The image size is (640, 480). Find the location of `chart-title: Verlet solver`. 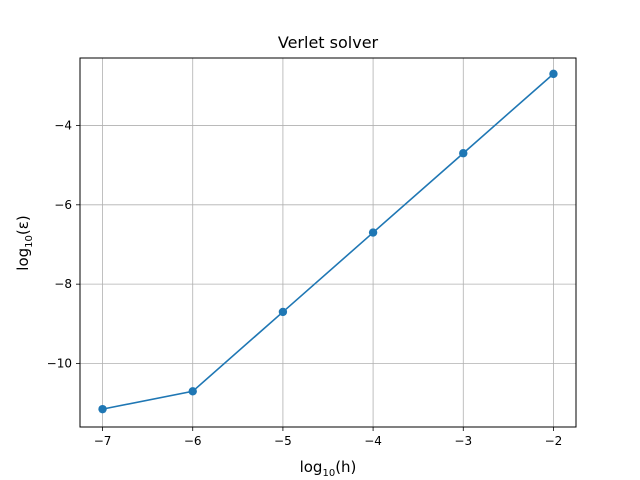

chart-title: Verlet solver is located at coordinates (328, 42).